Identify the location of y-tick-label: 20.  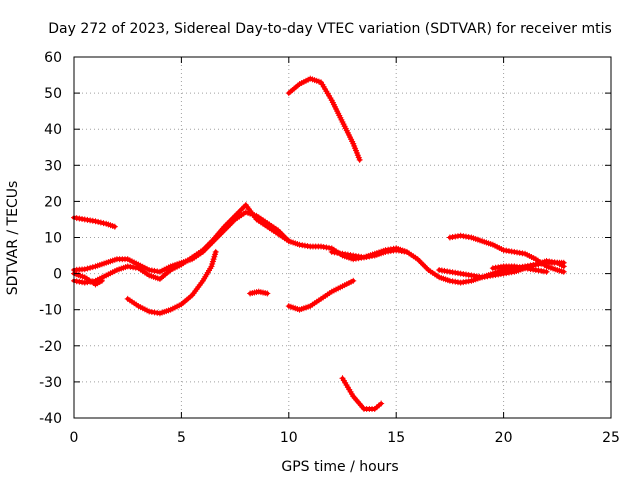
(53, 202).